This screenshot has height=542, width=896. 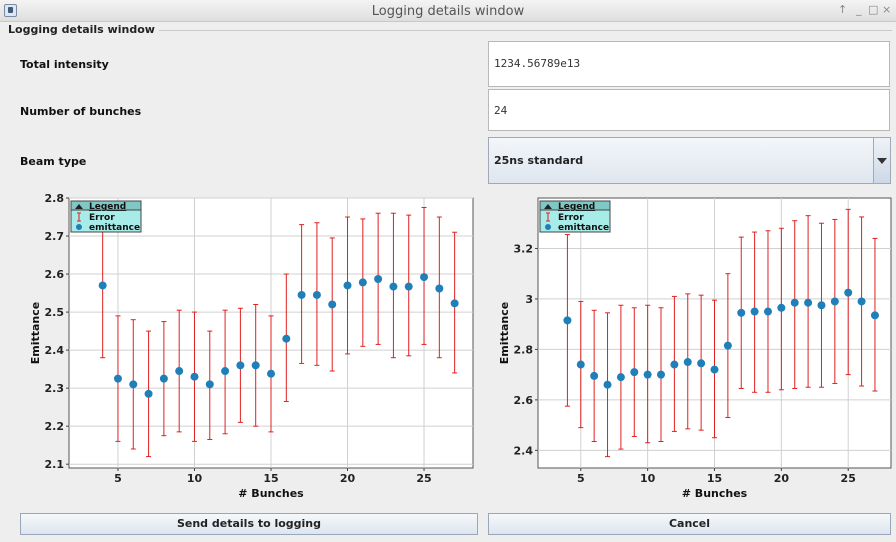 What do you see at coordinates (843, 9) in the screenshot?
I see `pin-icon: ↑` at bounding box center [843, 9].